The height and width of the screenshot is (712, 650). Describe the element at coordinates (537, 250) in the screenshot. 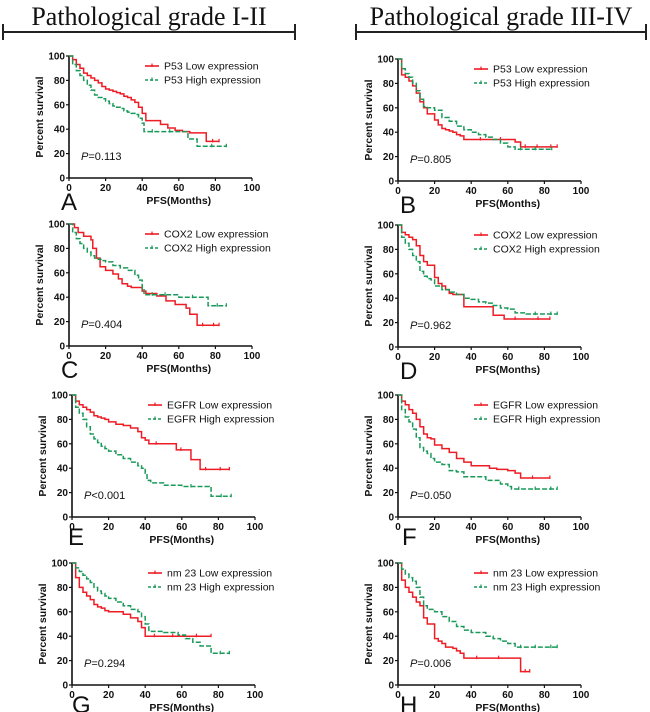

I see `legend-item-high: COX2 High expression` at that location.